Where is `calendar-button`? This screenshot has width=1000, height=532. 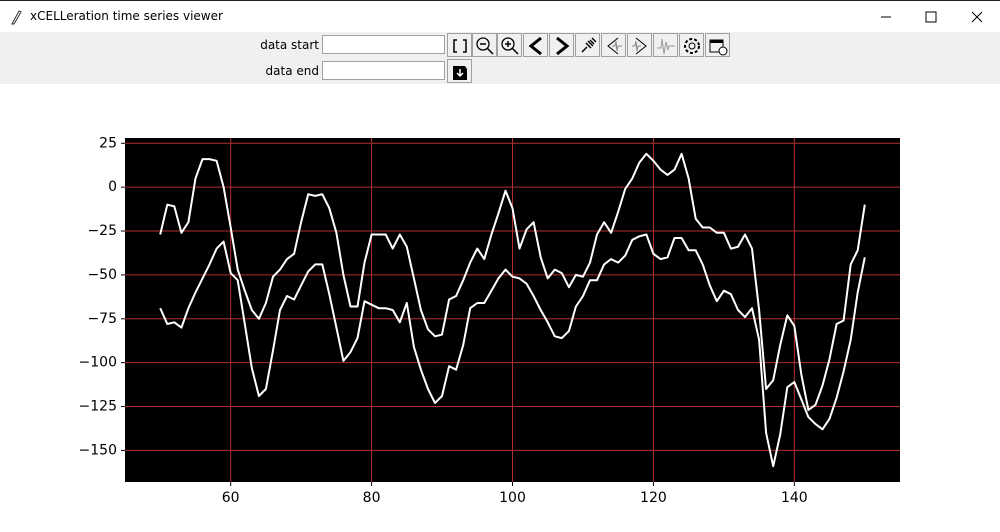 calendar-button is located at coordinates (717, 45).